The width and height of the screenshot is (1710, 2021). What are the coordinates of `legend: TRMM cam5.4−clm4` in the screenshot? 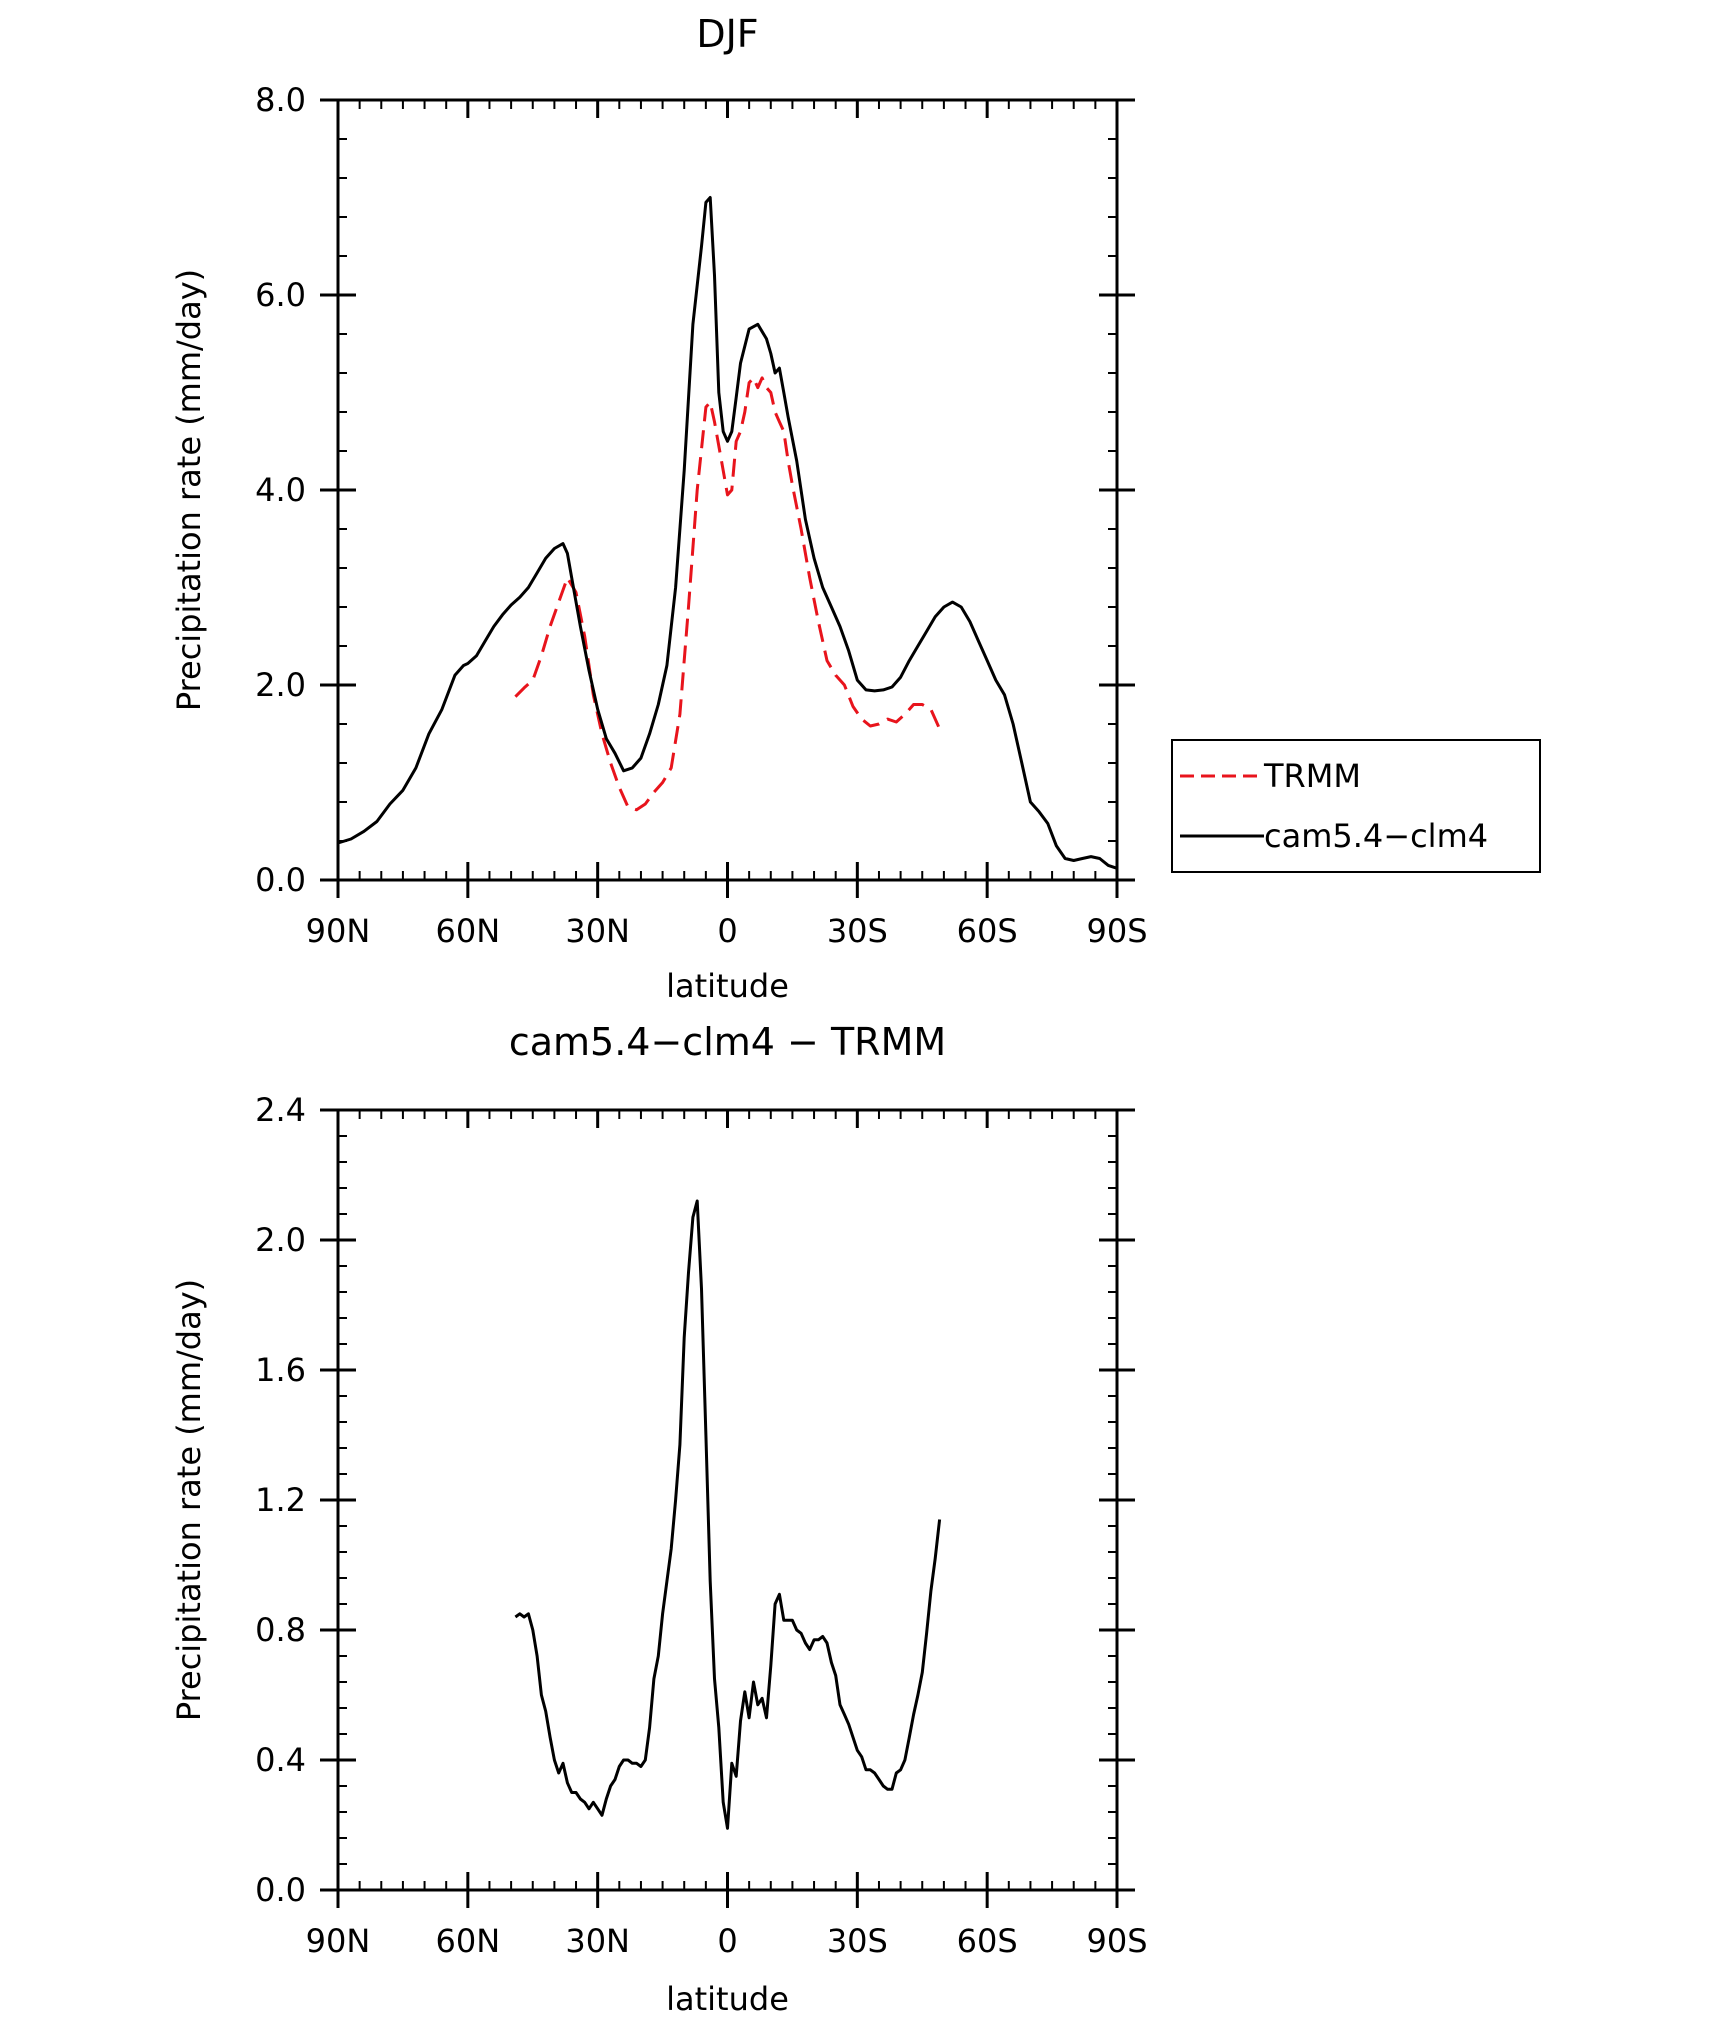 It's located at (1356, 806).